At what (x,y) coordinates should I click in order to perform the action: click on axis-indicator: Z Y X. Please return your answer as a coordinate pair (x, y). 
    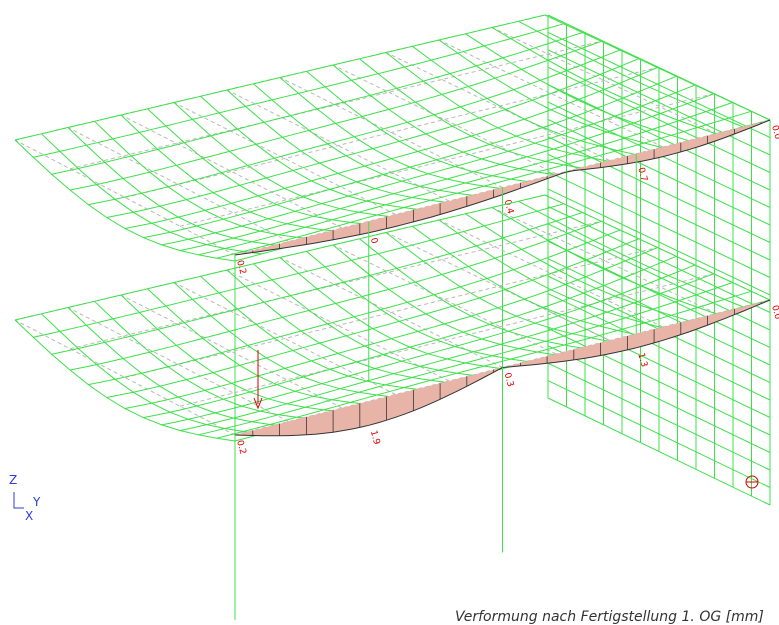
    Looking at the image, I should click on (25, 498).